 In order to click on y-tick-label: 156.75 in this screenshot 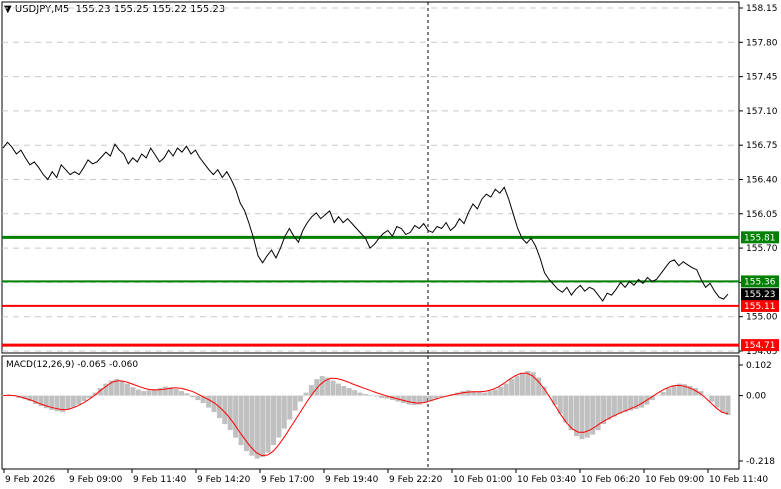, I will do `click(762, 146)`.